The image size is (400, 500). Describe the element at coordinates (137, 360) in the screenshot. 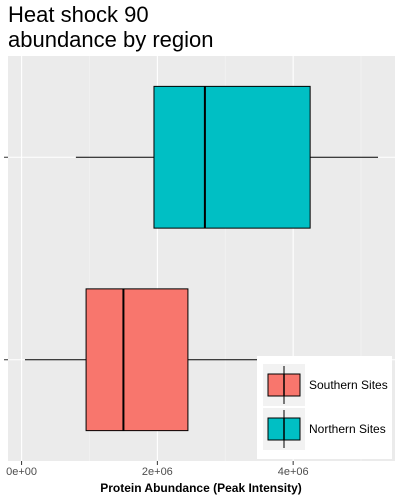

I see `southern-sites-box` at that location.